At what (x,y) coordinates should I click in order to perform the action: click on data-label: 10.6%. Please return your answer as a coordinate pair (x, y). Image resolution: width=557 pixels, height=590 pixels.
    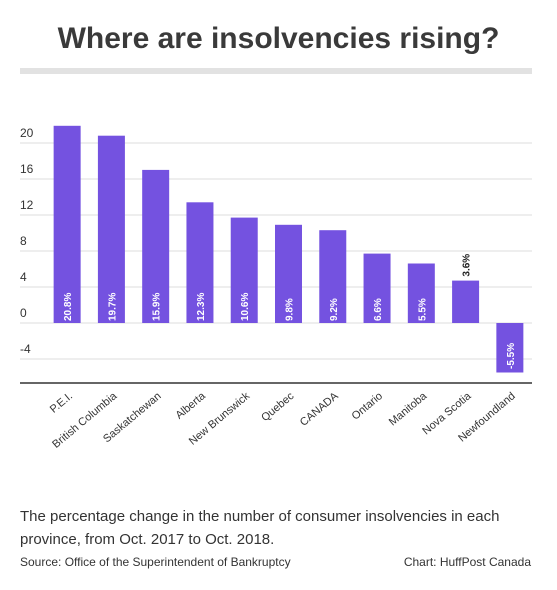
    Looking at the image, I should click on (245, 307).